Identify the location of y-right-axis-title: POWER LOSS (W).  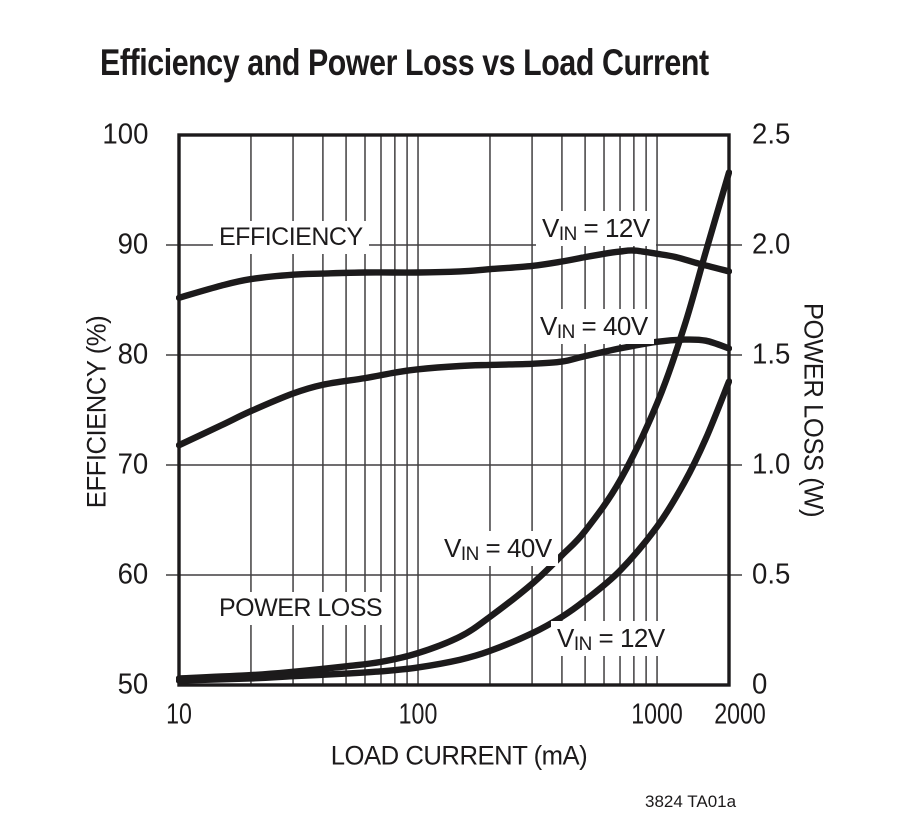
(813, 410).